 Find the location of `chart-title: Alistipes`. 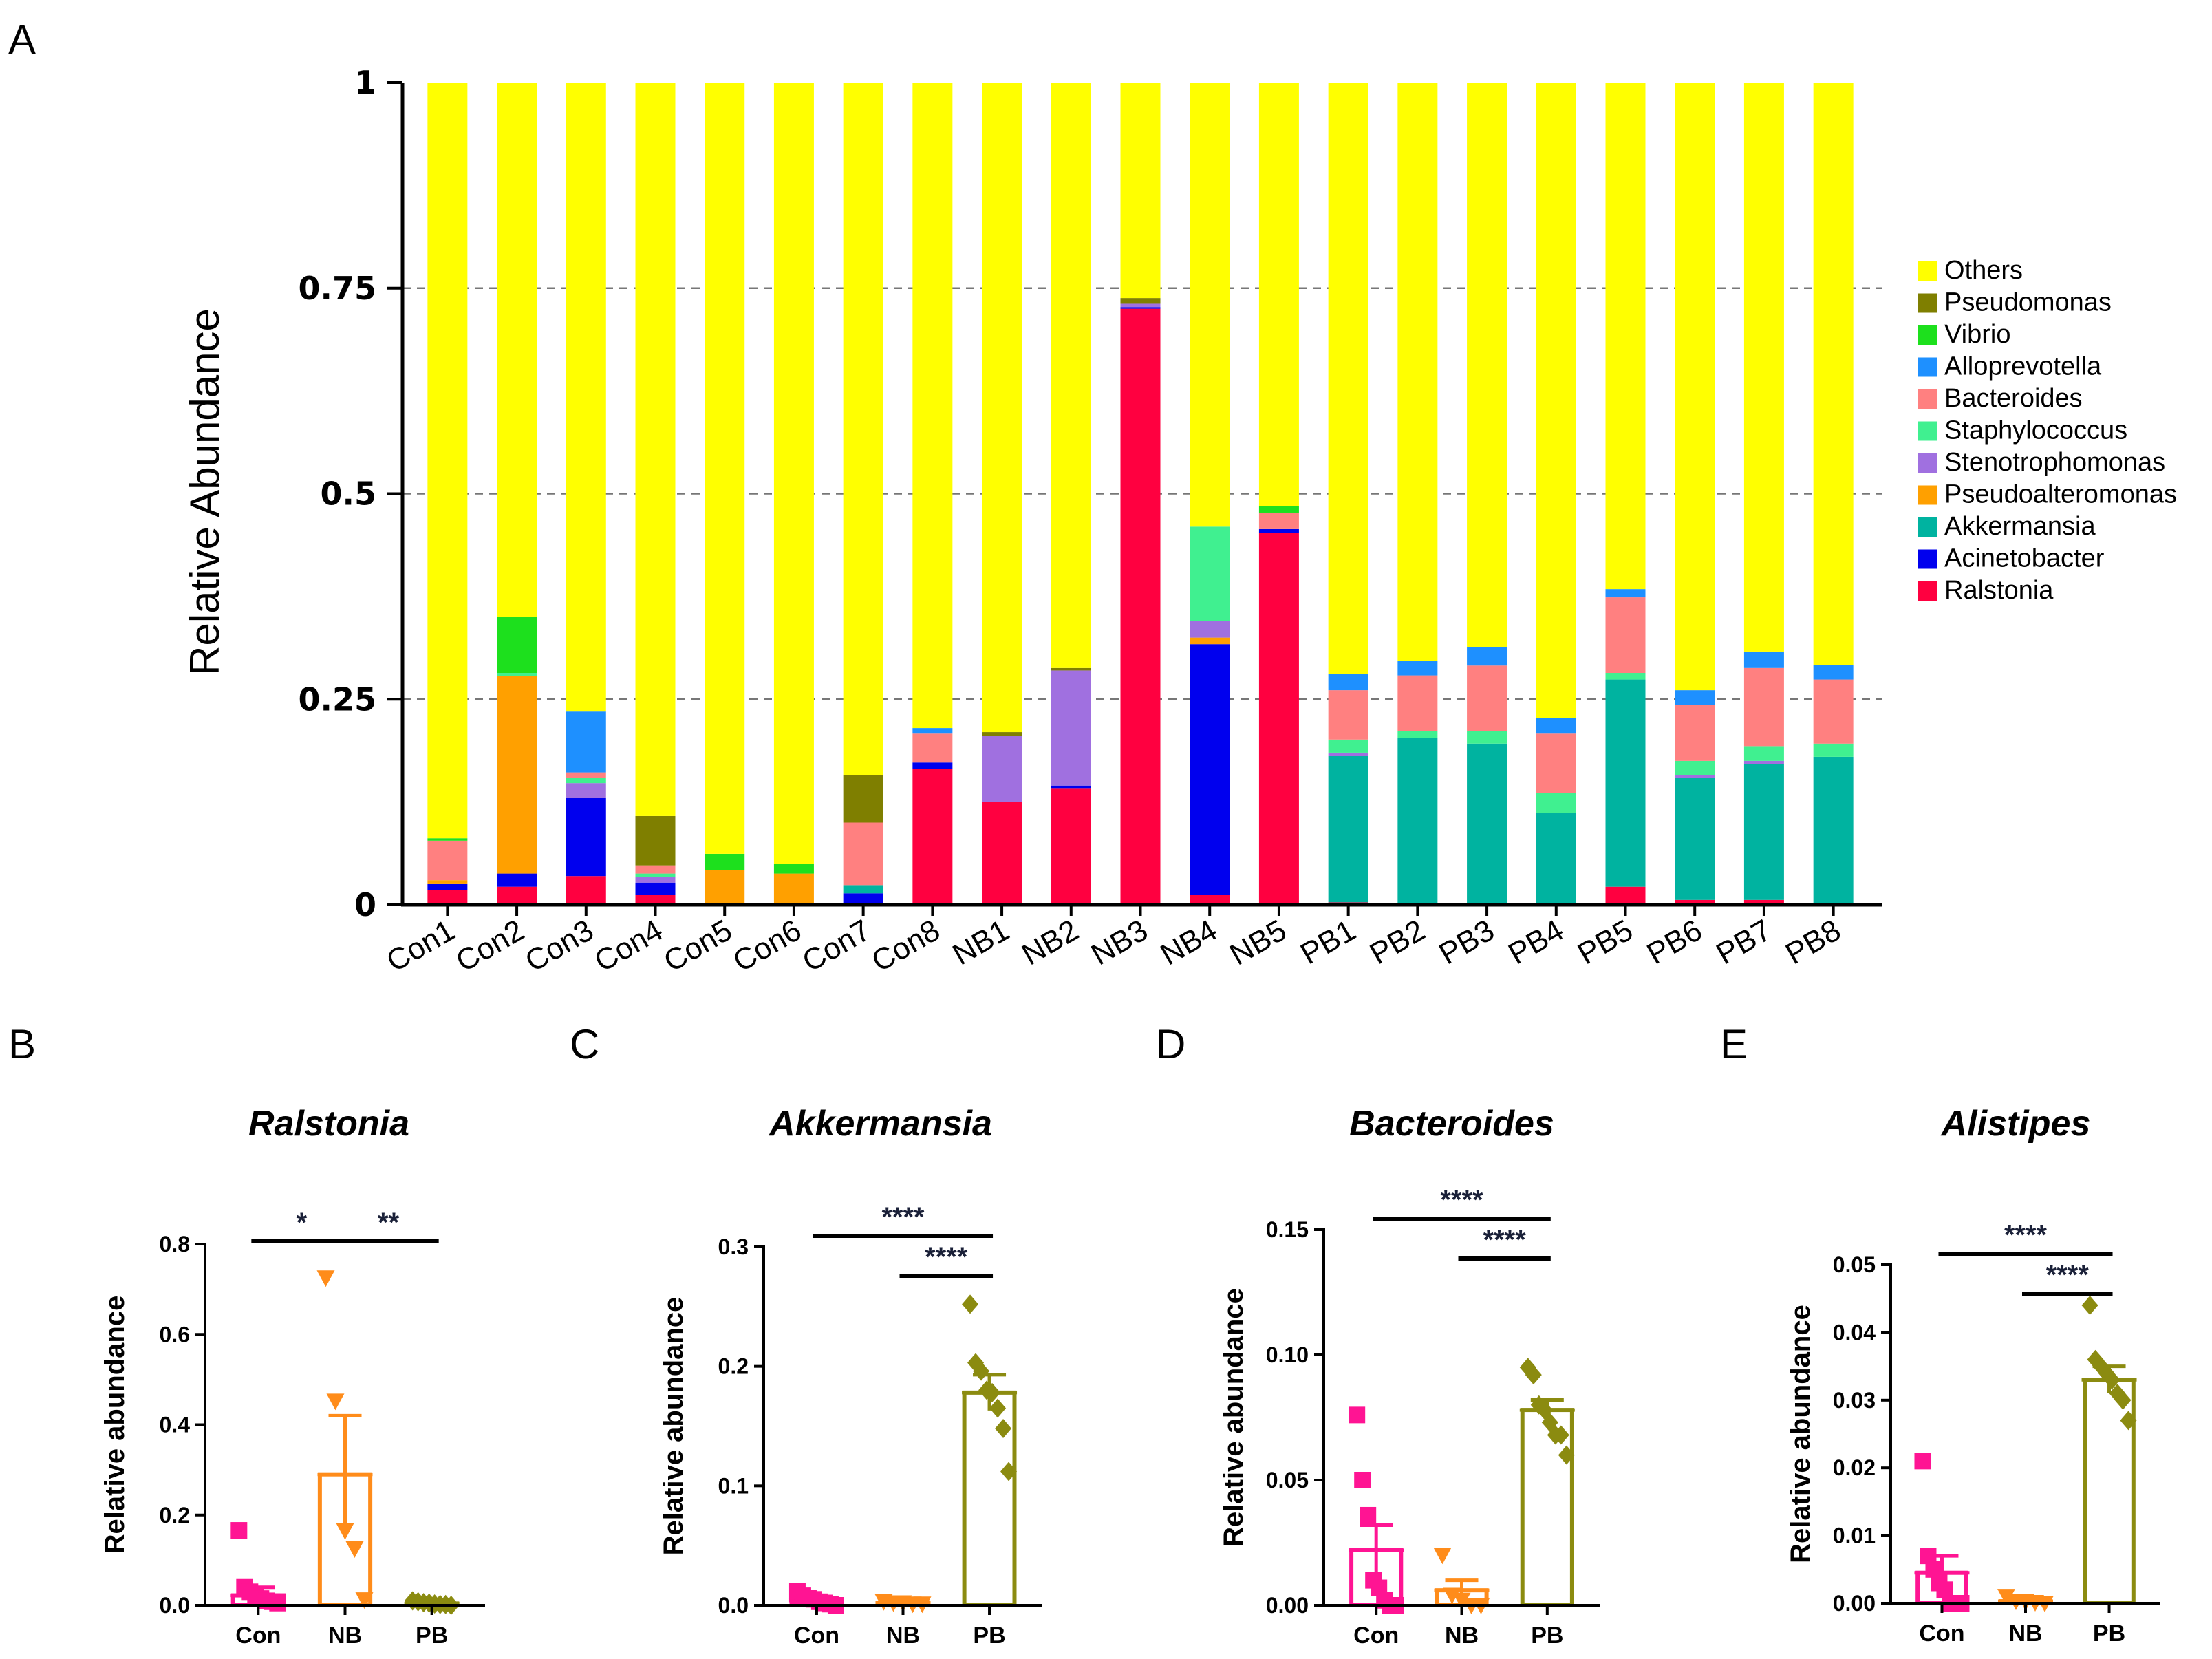

chart-title: Alistipes is located at coordinates (2016, 1124).